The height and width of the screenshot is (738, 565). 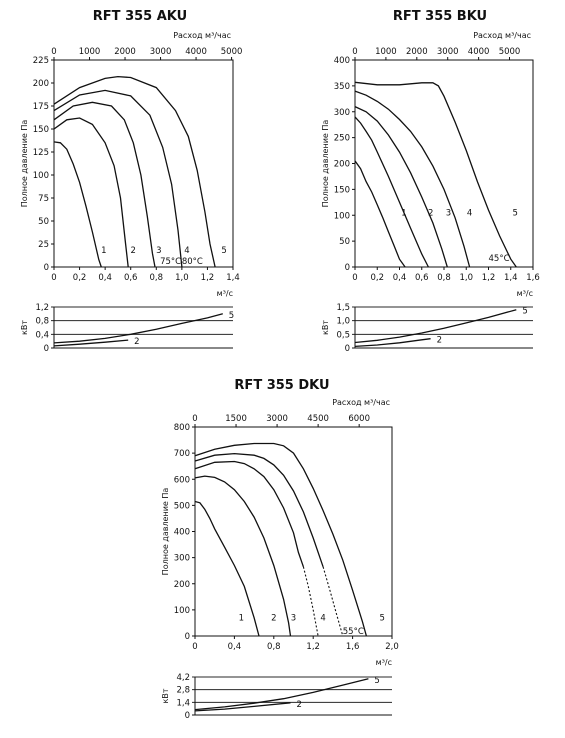 What do you see at coordinates (43, 245) in the screenshot?
I see `y-tick-label: 25` at bounding box center [43, 245].